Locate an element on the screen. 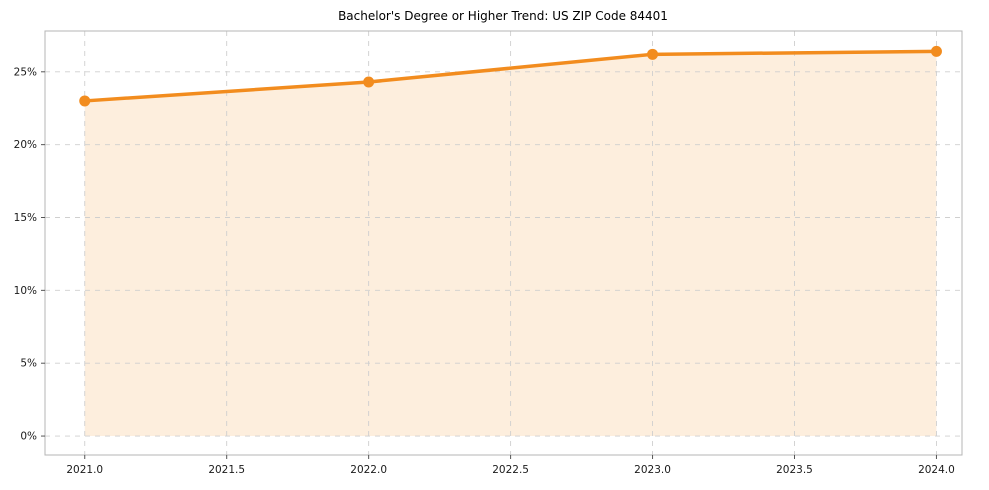 This screenshot has width=989, height=490. y-tick-label: 10% is located at coordinates (25, 291).